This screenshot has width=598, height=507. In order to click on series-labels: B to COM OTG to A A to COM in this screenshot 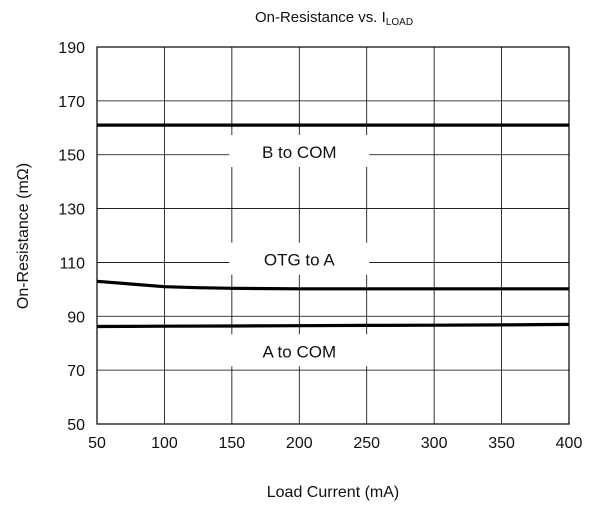, I will do `click(299, 251)`.